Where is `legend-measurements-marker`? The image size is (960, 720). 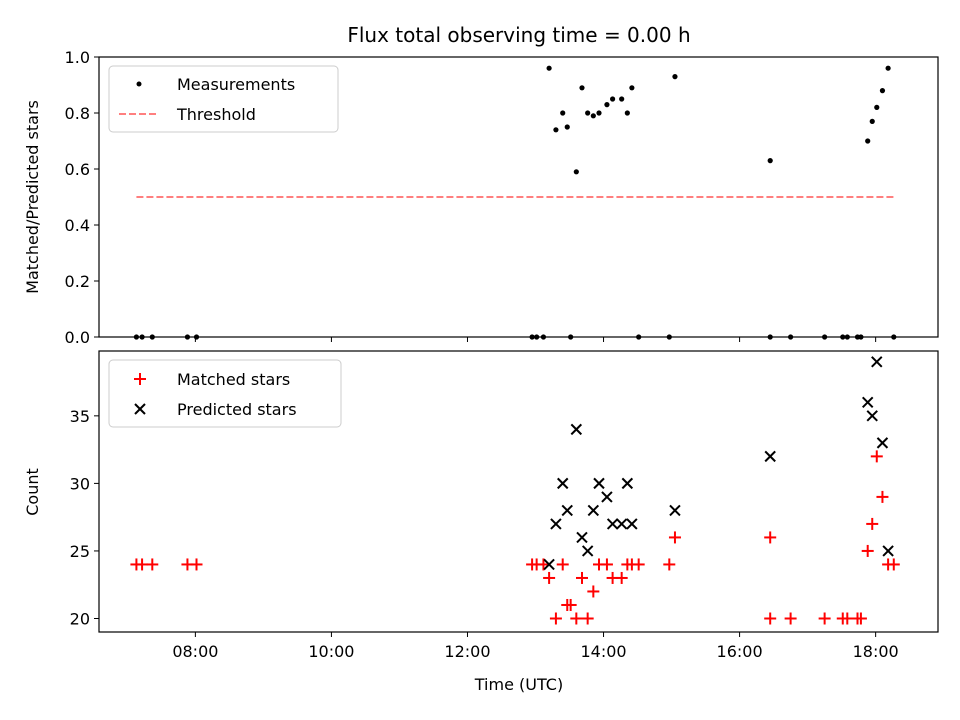 legend-measurements-marker is located at coordinates (139, 84).